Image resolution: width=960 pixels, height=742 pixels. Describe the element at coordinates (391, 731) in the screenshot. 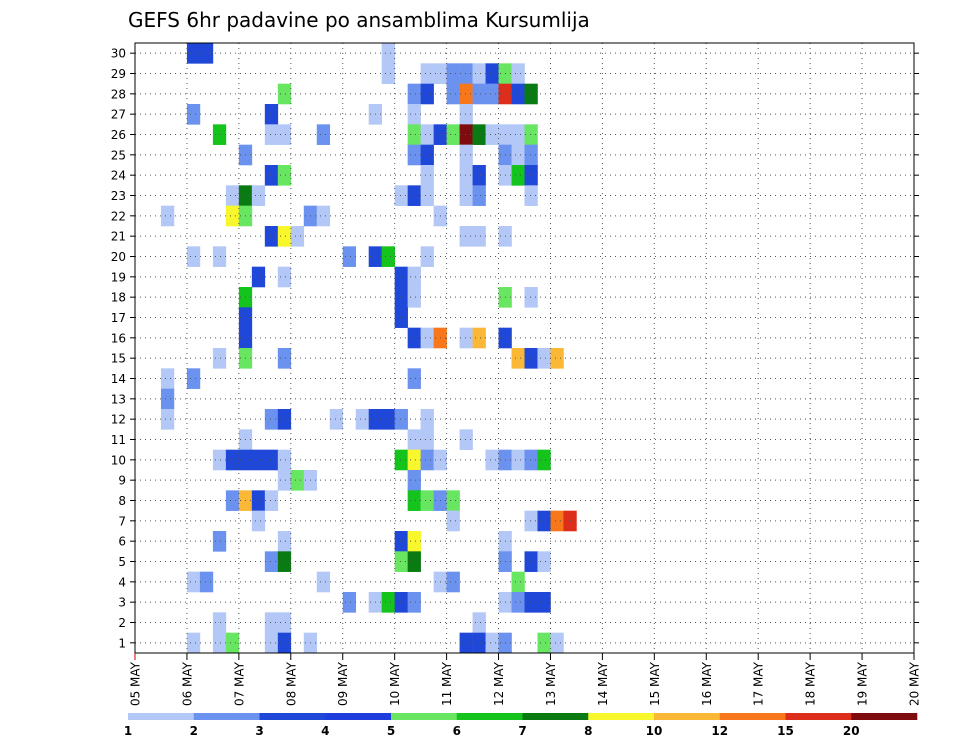

I see `colorbar-label: 5` at that location.